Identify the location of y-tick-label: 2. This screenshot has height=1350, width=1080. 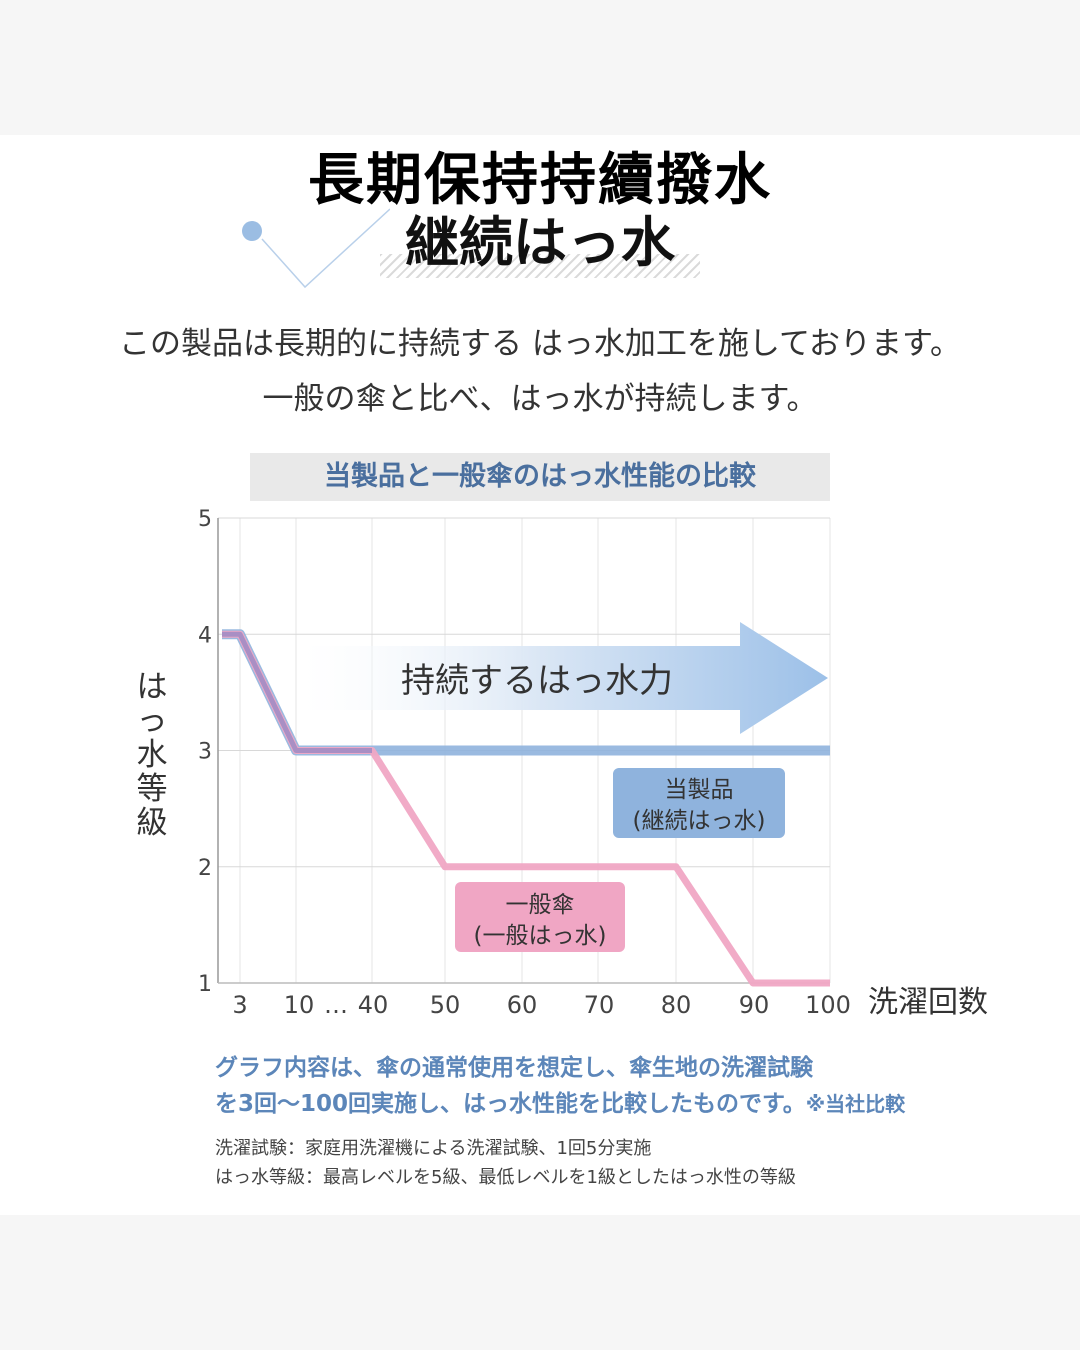
(205, 868).